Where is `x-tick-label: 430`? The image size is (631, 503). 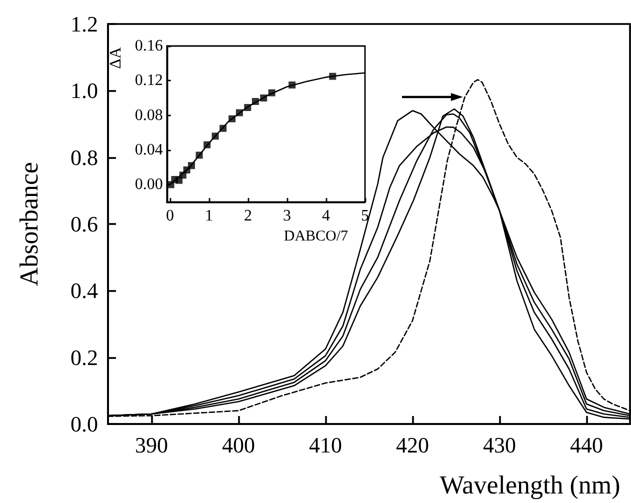 x-tick-label: 430 is located at coordinates (499, 445).